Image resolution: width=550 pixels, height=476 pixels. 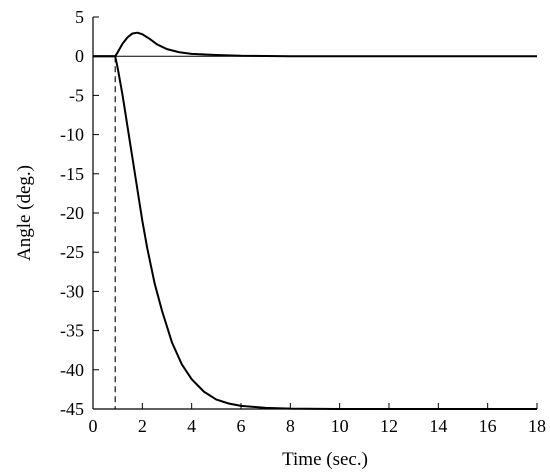 I want to click on x-tick-label: 14, so click(x=438, y=426).